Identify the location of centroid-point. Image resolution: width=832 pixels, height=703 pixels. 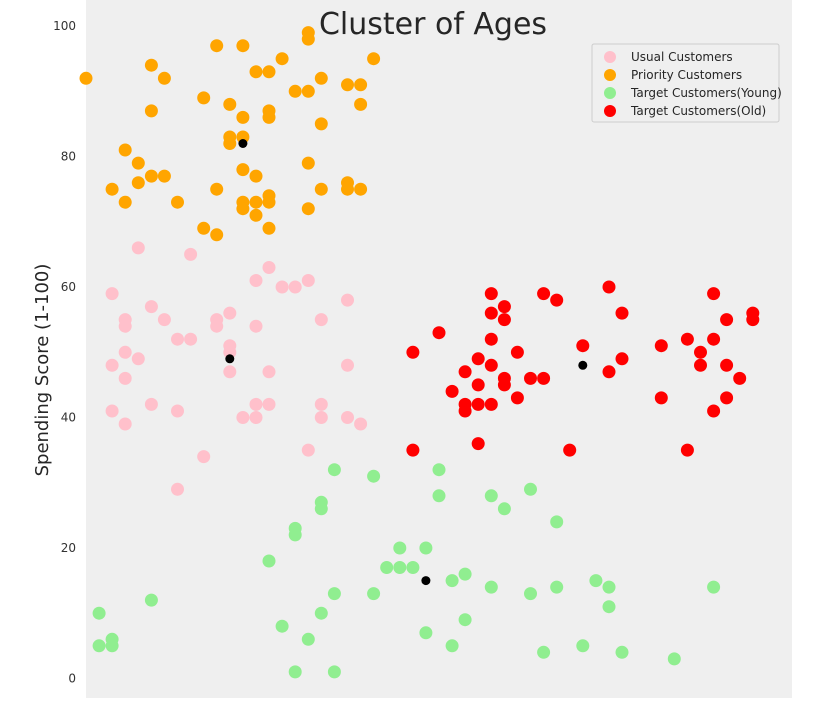
(583, 365).